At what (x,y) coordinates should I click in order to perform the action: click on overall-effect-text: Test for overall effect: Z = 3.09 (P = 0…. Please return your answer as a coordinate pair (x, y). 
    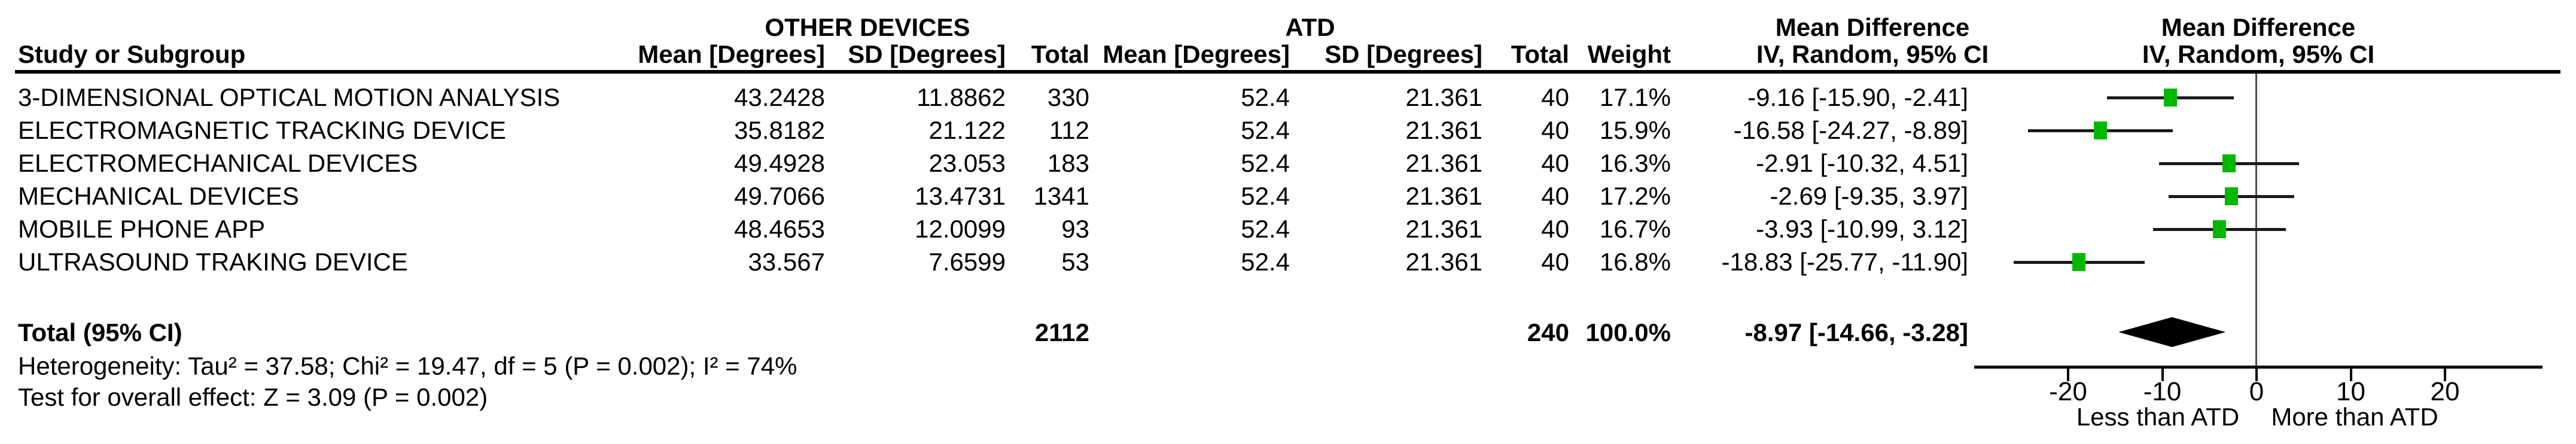
    Looking at the image, I should click on (253, 397).